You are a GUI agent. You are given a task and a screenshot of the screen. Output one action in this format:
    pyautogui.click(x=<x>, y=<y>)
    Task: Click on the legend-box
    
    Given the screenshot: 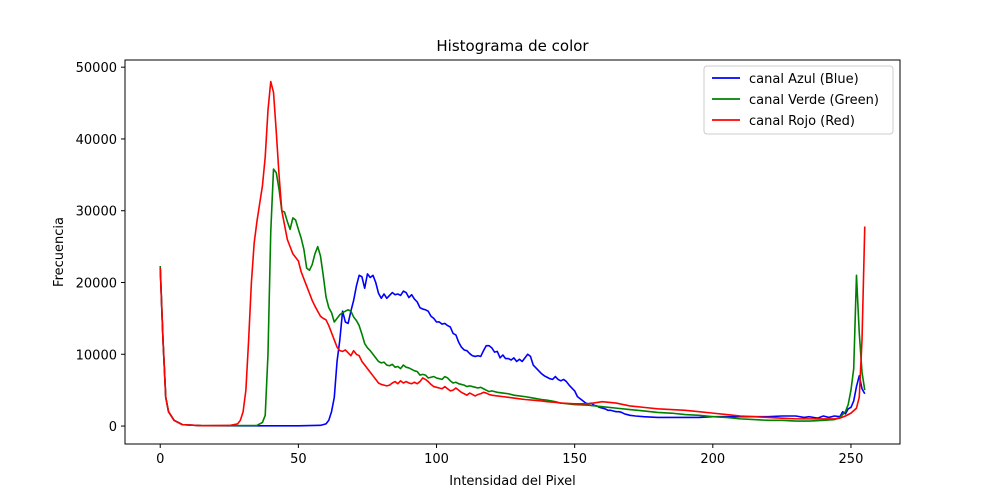 What is the action you would take?
    pyautogui.click(x=798, y=100)
    